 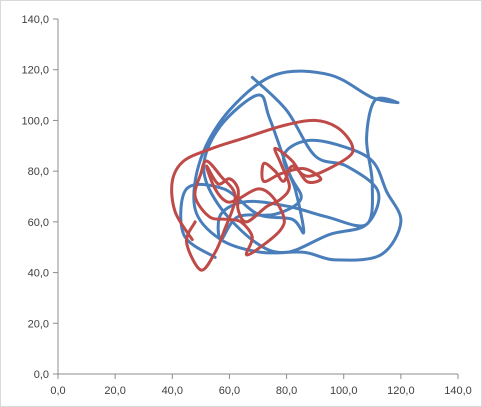 I want to click on y-tick-label: 0,0, so click(x=41, y=375).